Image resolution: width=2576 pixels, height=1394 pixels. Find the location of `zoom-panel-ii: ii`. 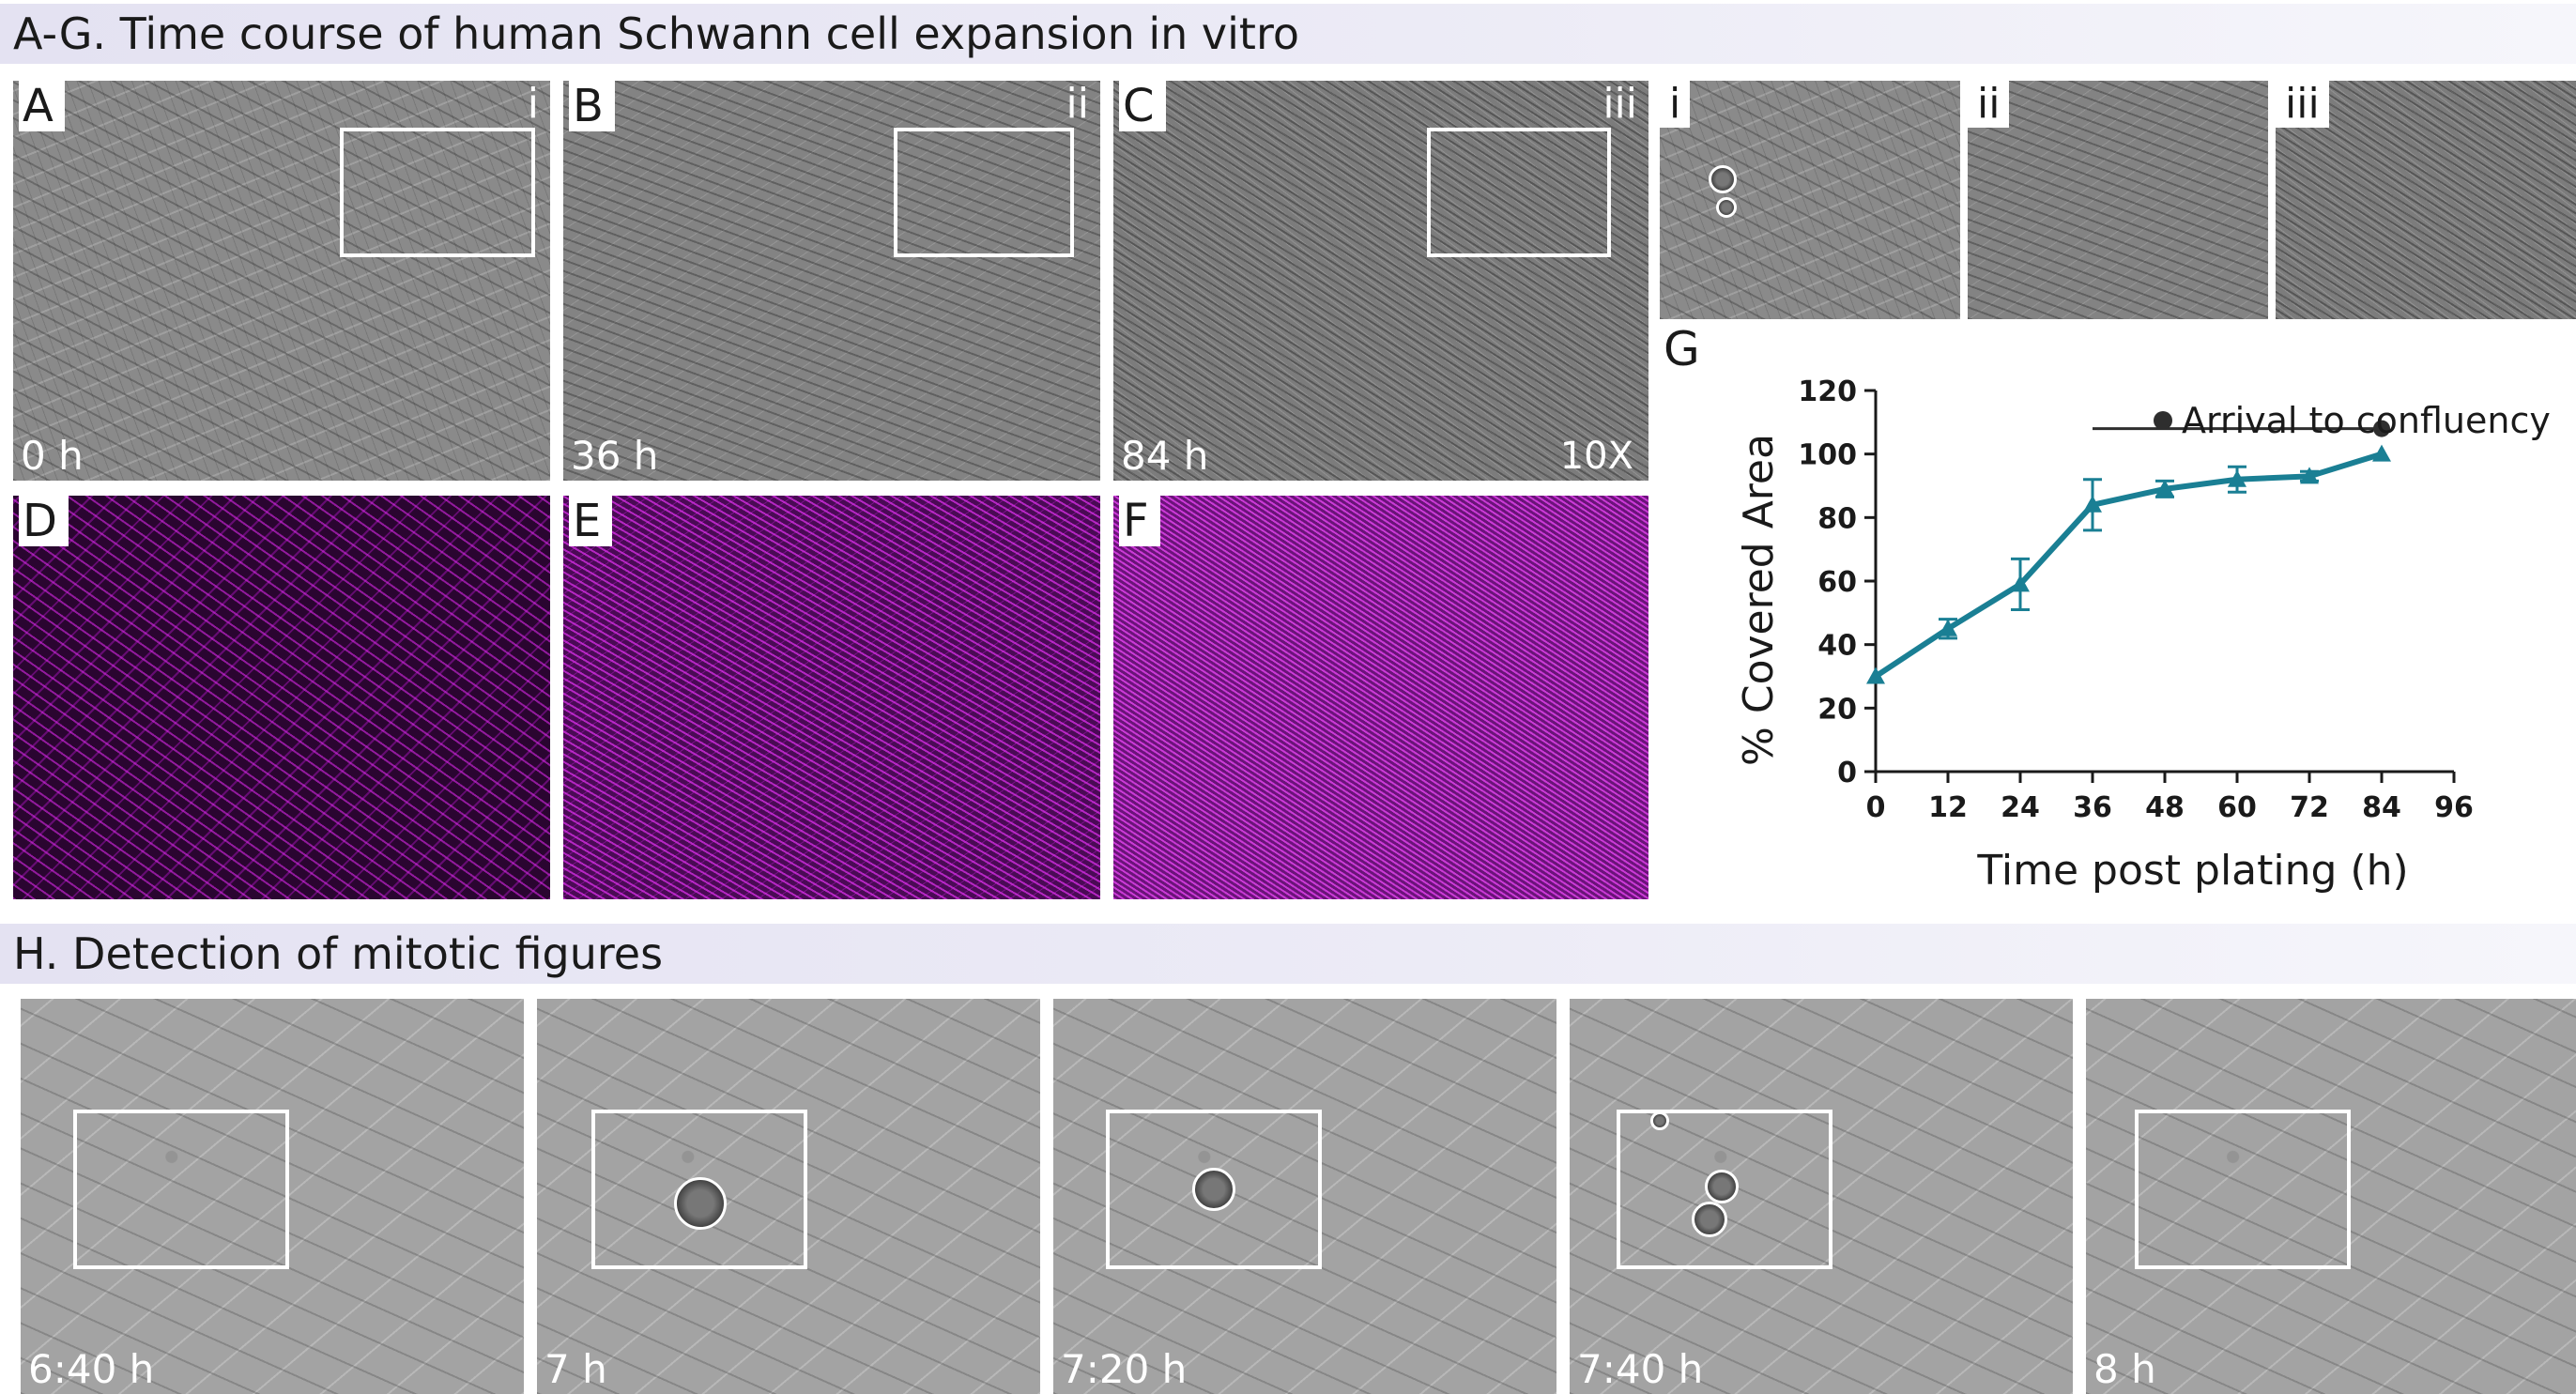

zoom-panel-ii: ii is located at coordinates (2118, 200).